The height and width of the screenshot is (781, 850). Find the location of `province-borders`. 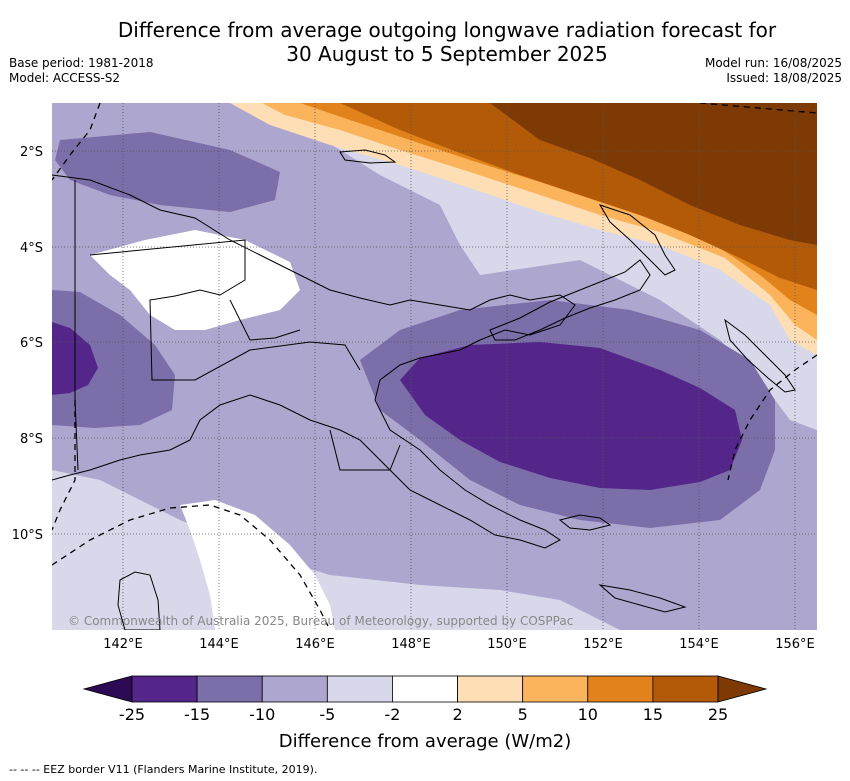

province-borders is located at coordinates (245, 355).